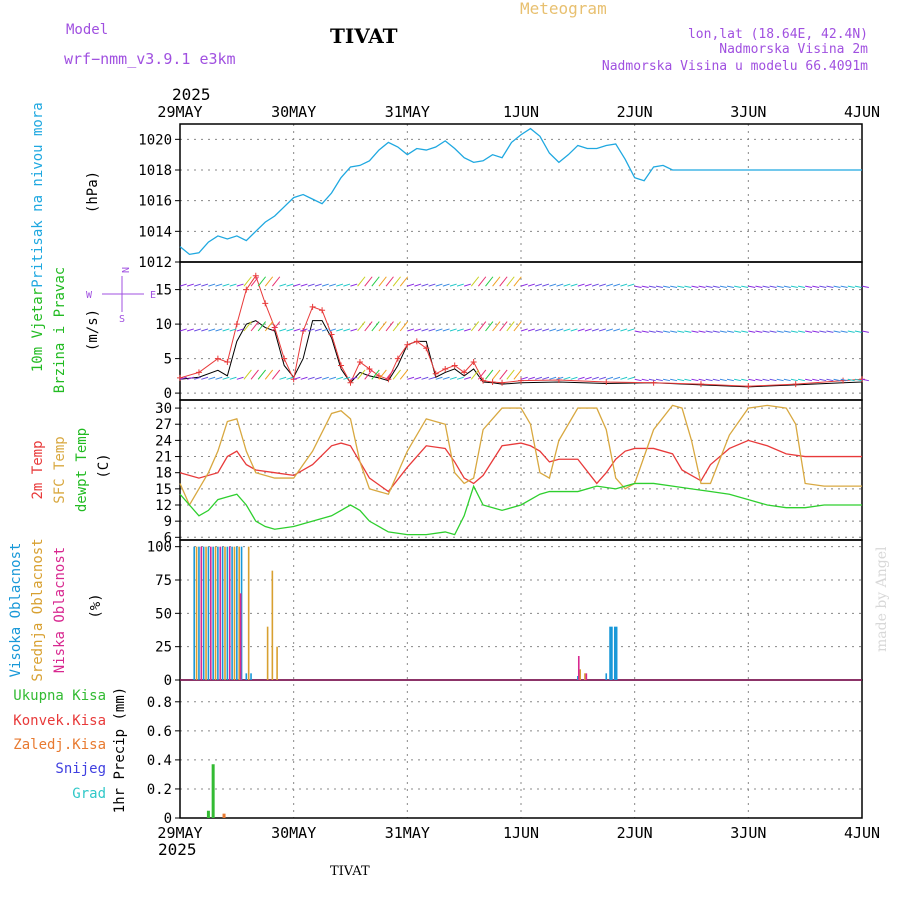 This screenshot has height=900, width=900. What do you see at coordinates (563, 9) in the screenshot?
I see `meteogram-label: Meteogram` at bounding box center [563, 9].